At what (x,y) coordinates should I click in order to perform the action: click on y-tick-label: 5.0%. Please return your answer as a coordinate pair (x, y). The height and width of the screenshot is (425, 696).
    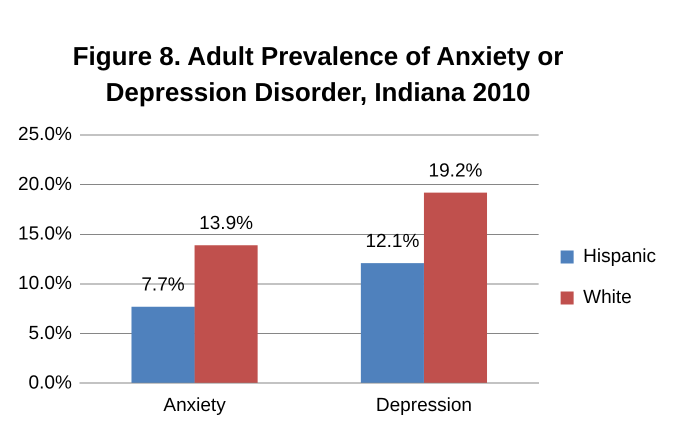
    Looking at the image, I should click on (50, 333).